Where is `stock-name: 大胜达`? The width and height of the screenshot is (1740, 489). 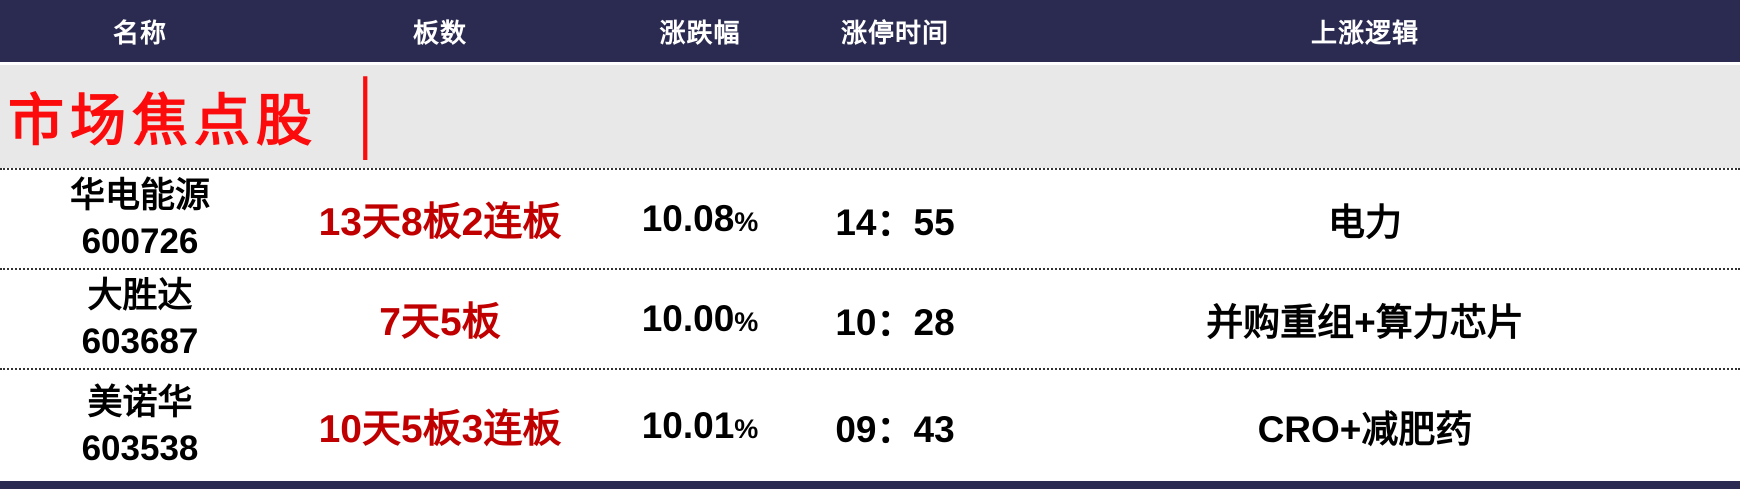 stock-name: 大胜达 is located at coordinates (140, 295).